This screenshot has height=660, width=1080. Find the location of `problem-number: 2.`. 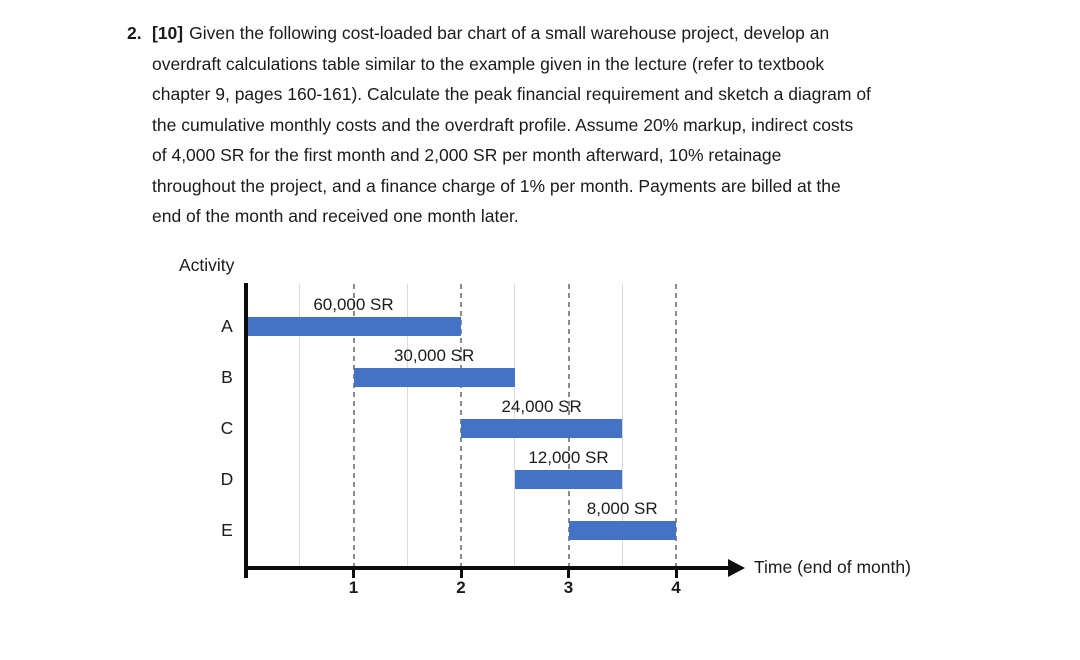

problem-number: 2. is located at coordinates (134, 33).